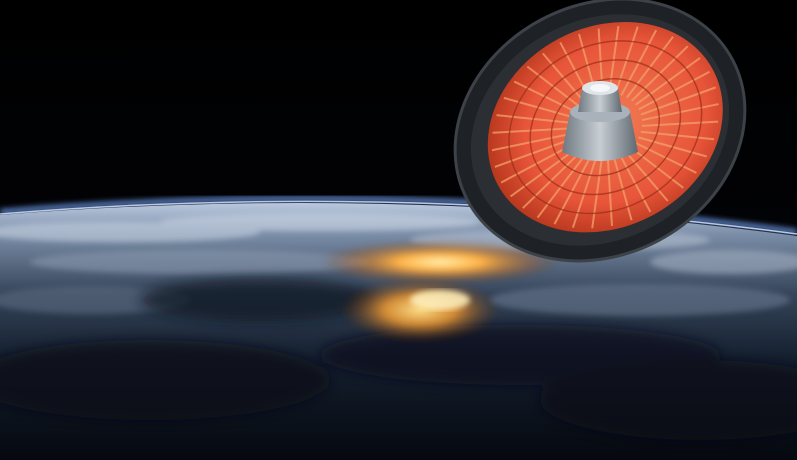 This screenshot has width=797, height=460. What do you see at coordinates (600, 121) in the screenshot?
I see `capsule` at bounding box center [600, 121].